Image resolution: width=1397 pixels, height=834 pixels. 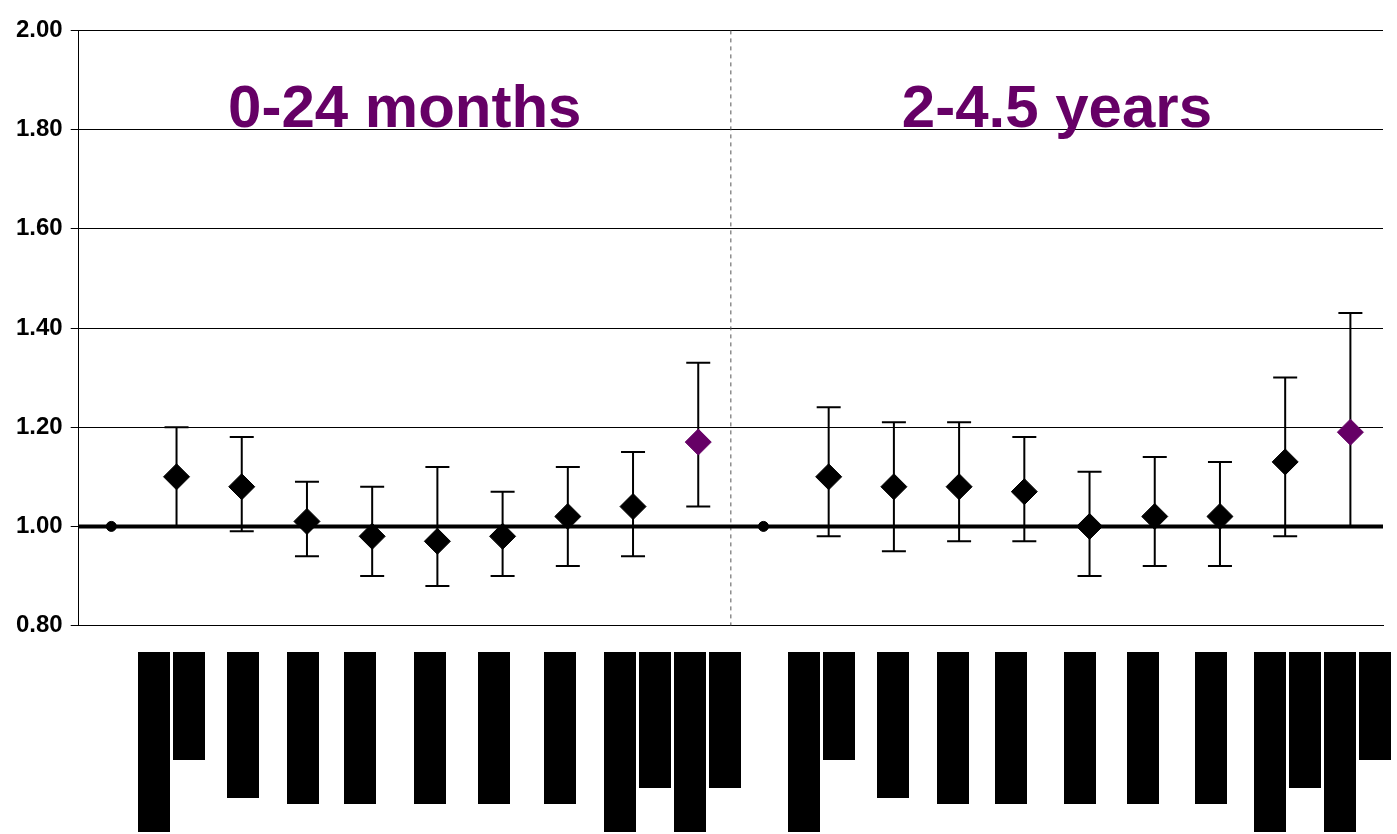 I want to click on y-tick-label: 1.00, so click(x=39, y=525).